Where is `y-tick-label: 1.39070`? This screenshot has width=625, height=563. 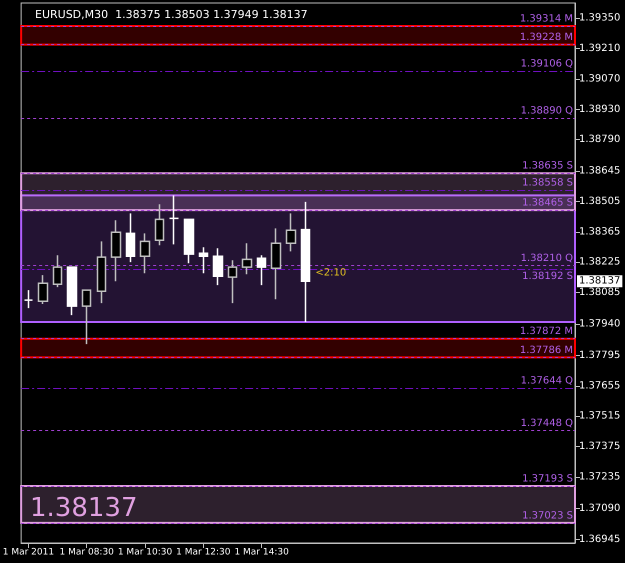 y-tick-label: 1.39070 is located at coordinates (599, 78).